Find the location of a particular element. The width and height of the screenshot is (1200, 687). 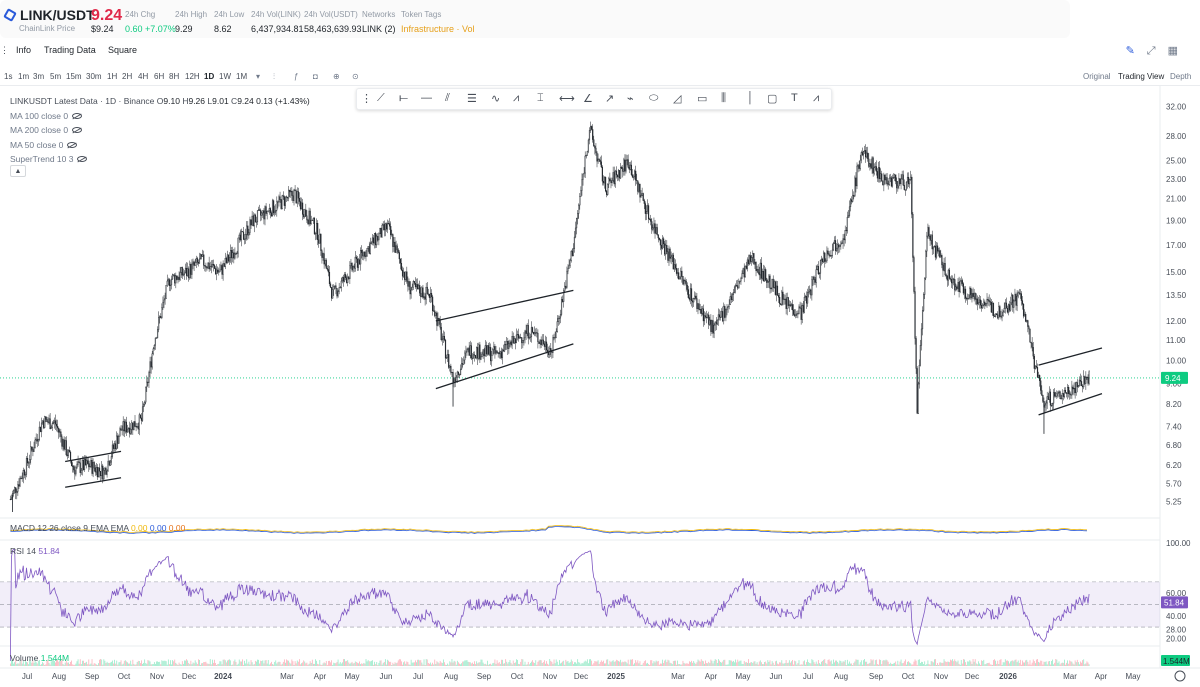

triangle-tool-icon: ◿ is located at coordinates (677, 99).